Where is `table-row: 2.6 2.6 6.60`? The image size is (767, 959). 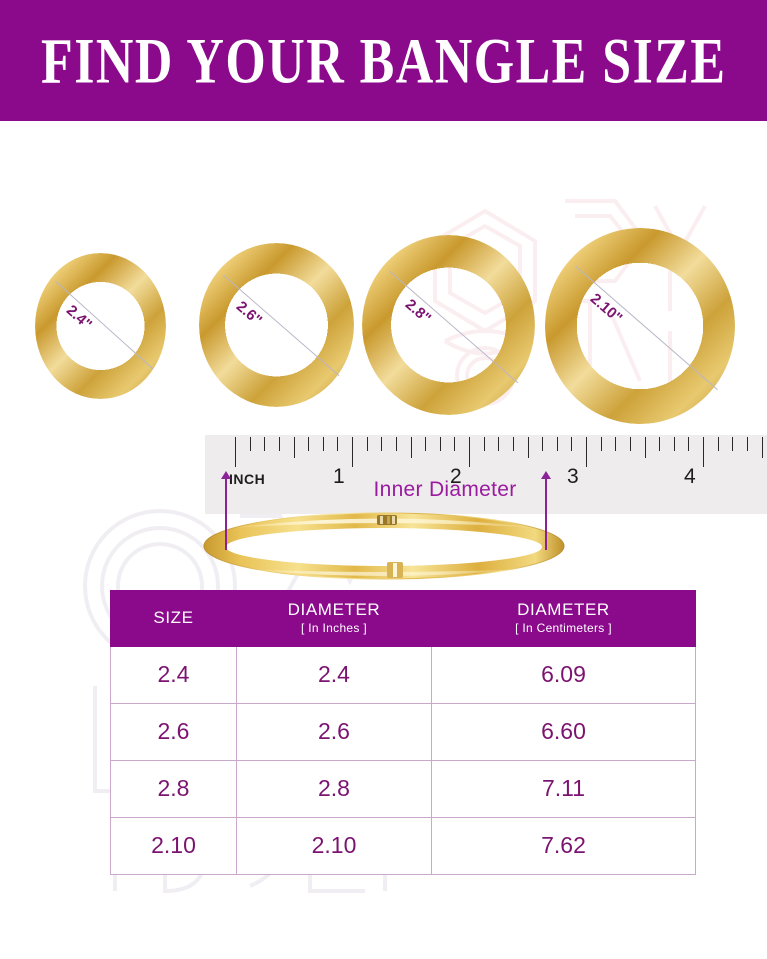
table-row: 2.6 2.6 6.60 is located at coordinates (403, 731).